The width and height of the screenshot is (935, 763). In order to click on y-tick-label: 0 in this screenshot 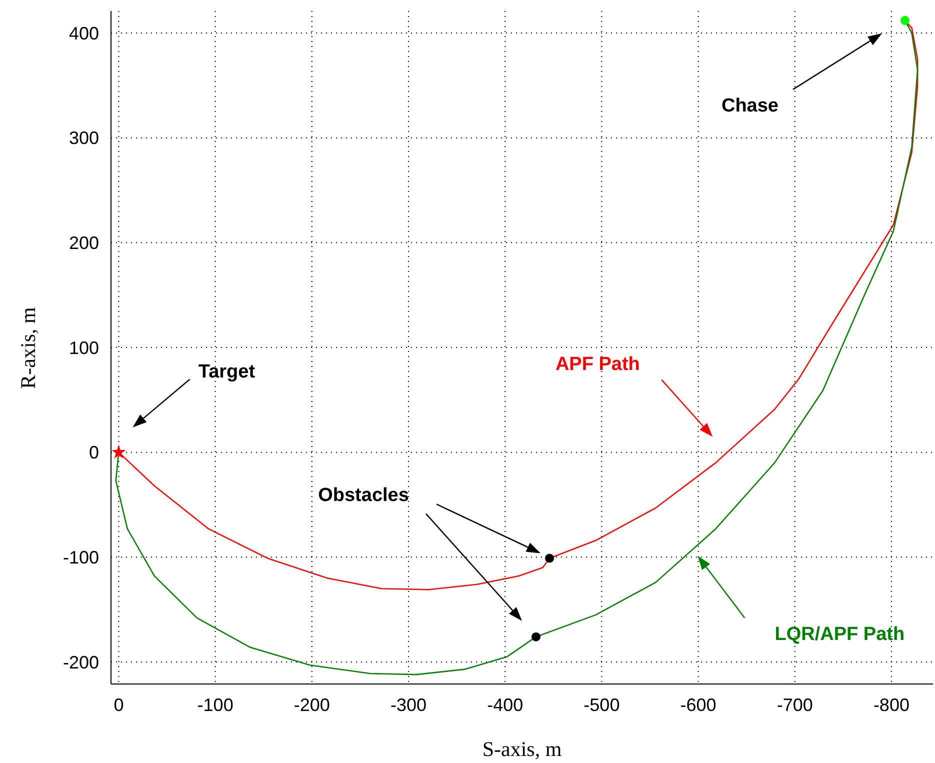, I will do `click(93, 452)`.